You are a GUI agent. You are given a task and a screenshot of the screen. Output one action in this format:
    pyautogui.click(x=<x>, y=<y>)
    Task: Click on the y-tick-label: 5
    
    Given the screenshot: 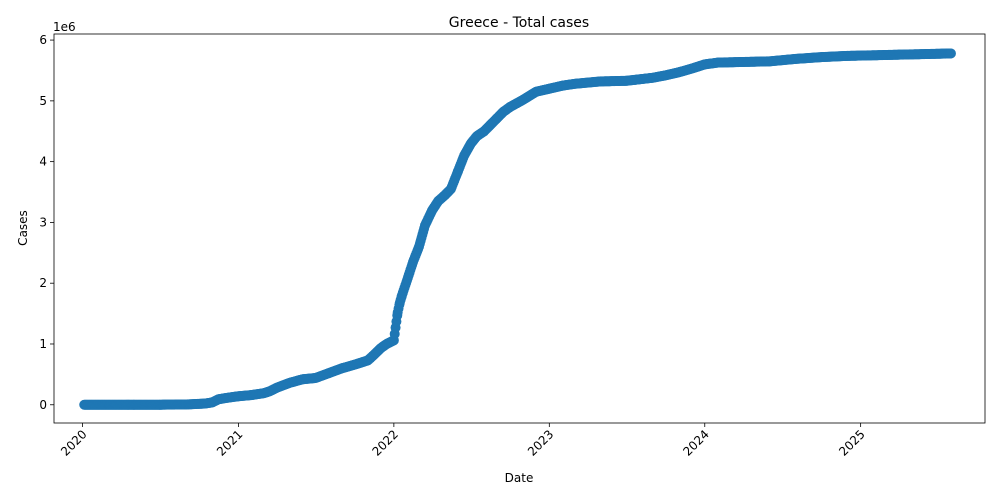 What is the action you would take?
    pyautogui.click(x=43, y=101)
    